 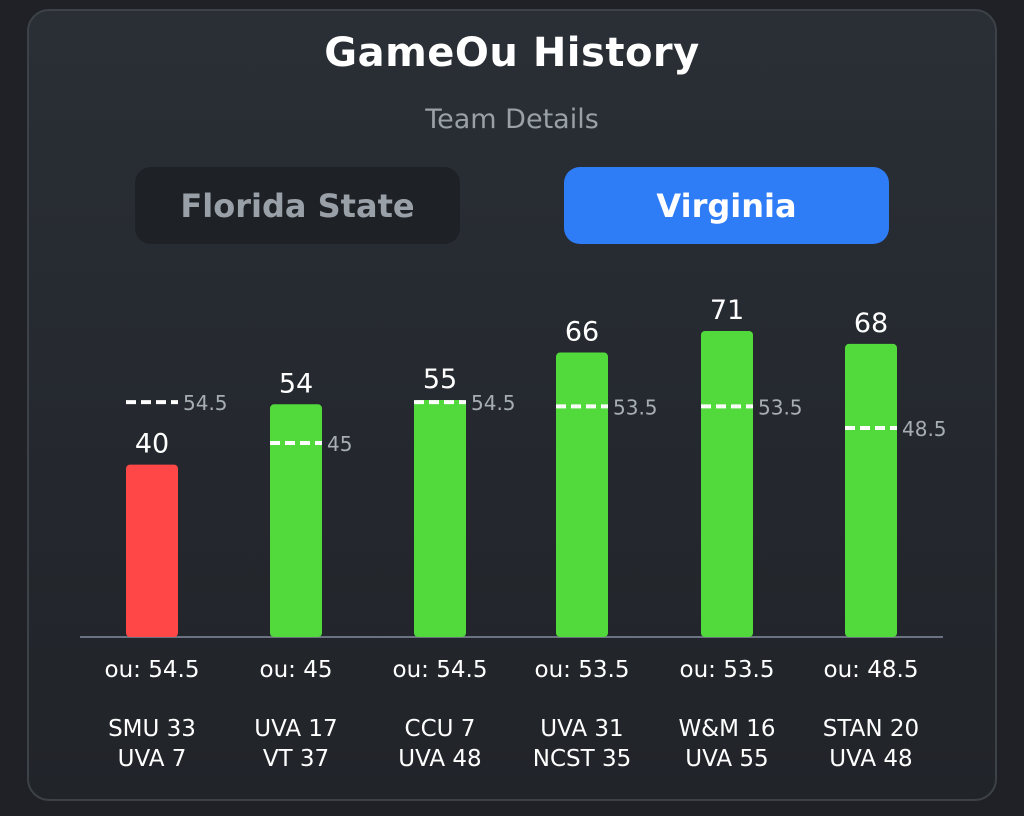 What do you see at coordinates (870, 759) in the screenshot?
I see `matchup-label-6-line-2: UVA 48` at bounding box center [870, 759].